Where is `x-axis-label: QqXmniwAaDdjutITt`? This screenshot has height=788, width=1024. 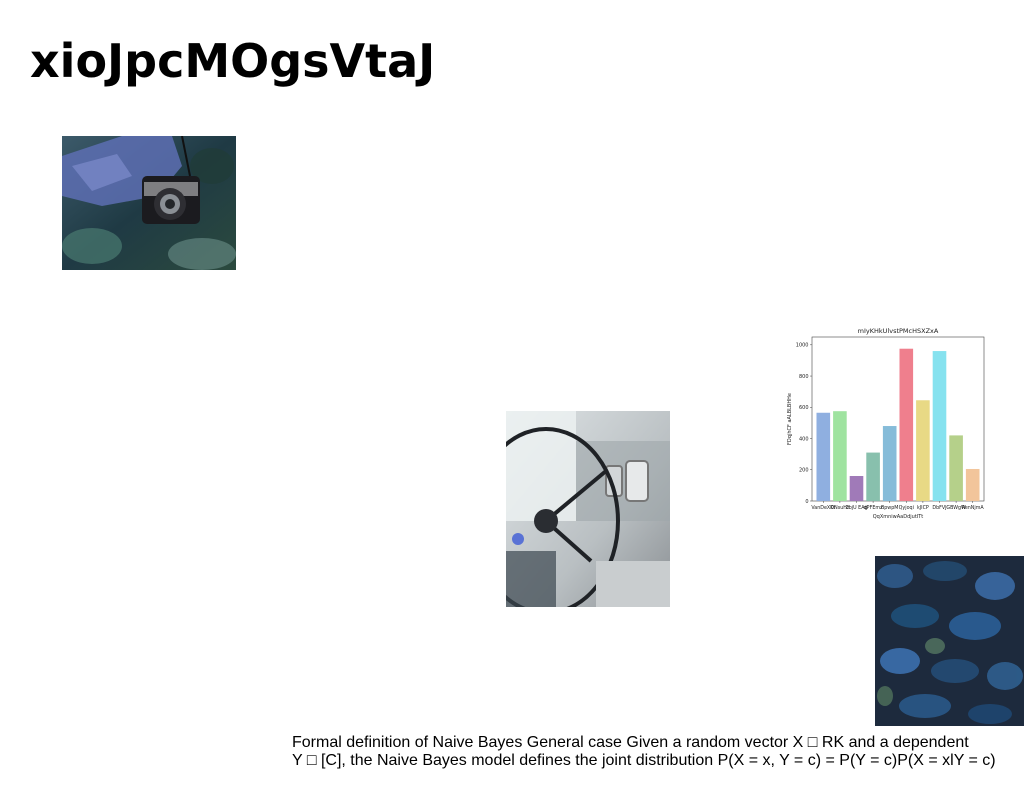 x-axis-label: QqXmniwAaDdjutITt is located at coordinates (898, 517).